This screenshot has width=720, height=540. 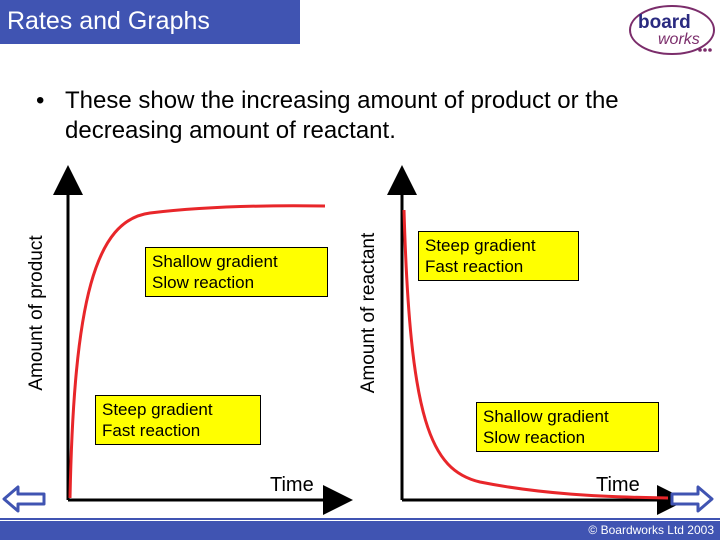 I want to click on right-y-axis-label: Amount of reactant, so click(x=368, y=313).